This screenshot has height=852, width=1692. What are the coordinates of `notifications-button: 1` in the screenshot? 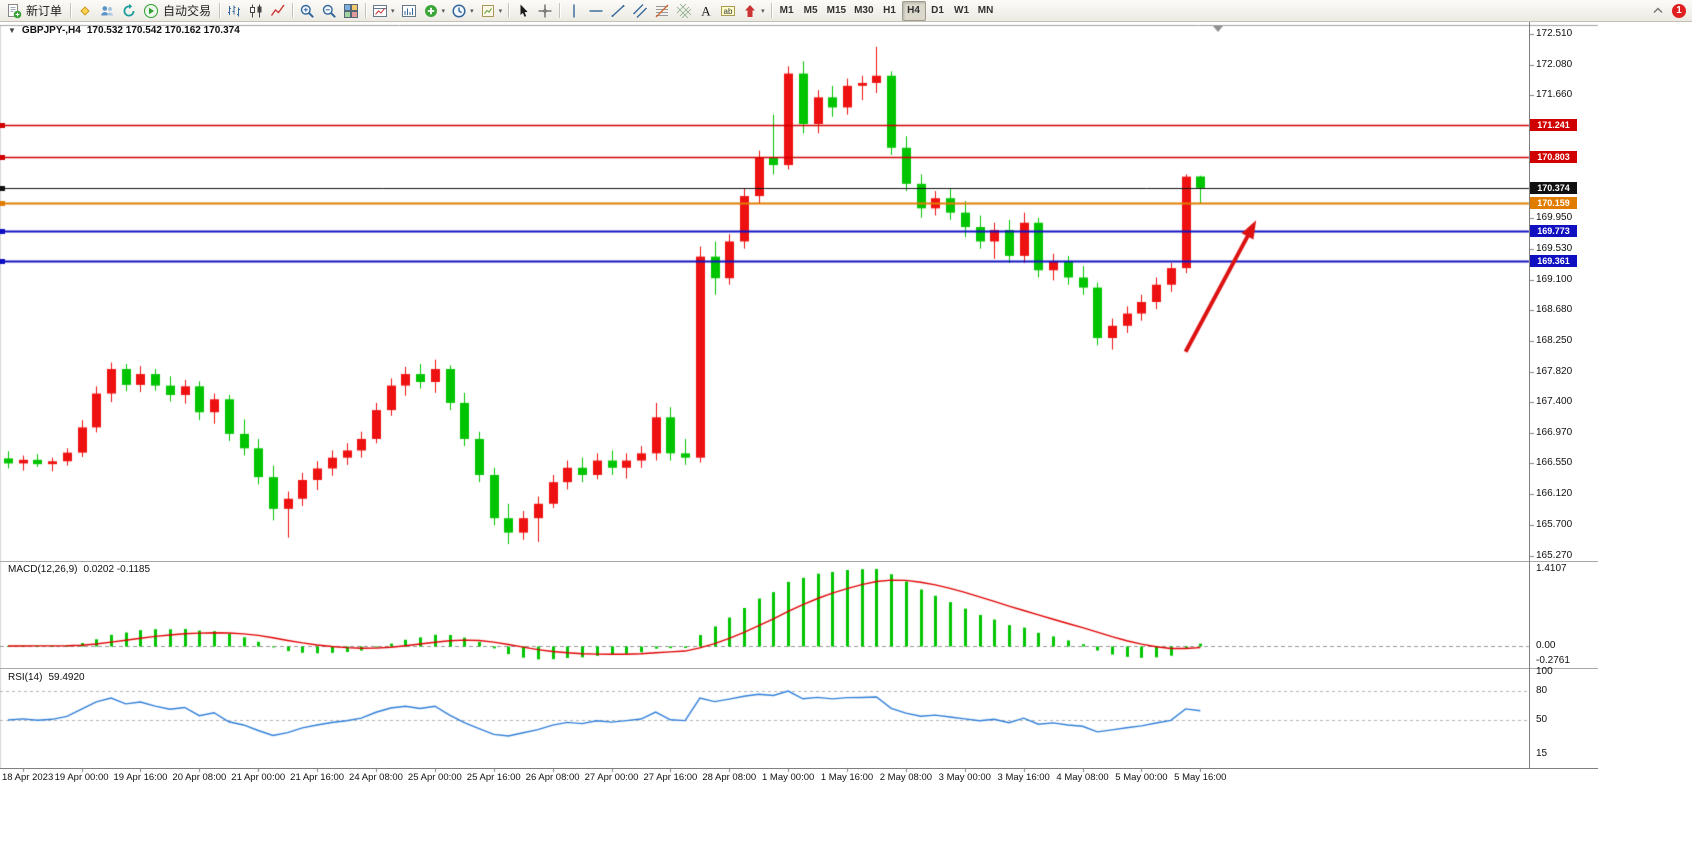 It's located at (1679, 11).